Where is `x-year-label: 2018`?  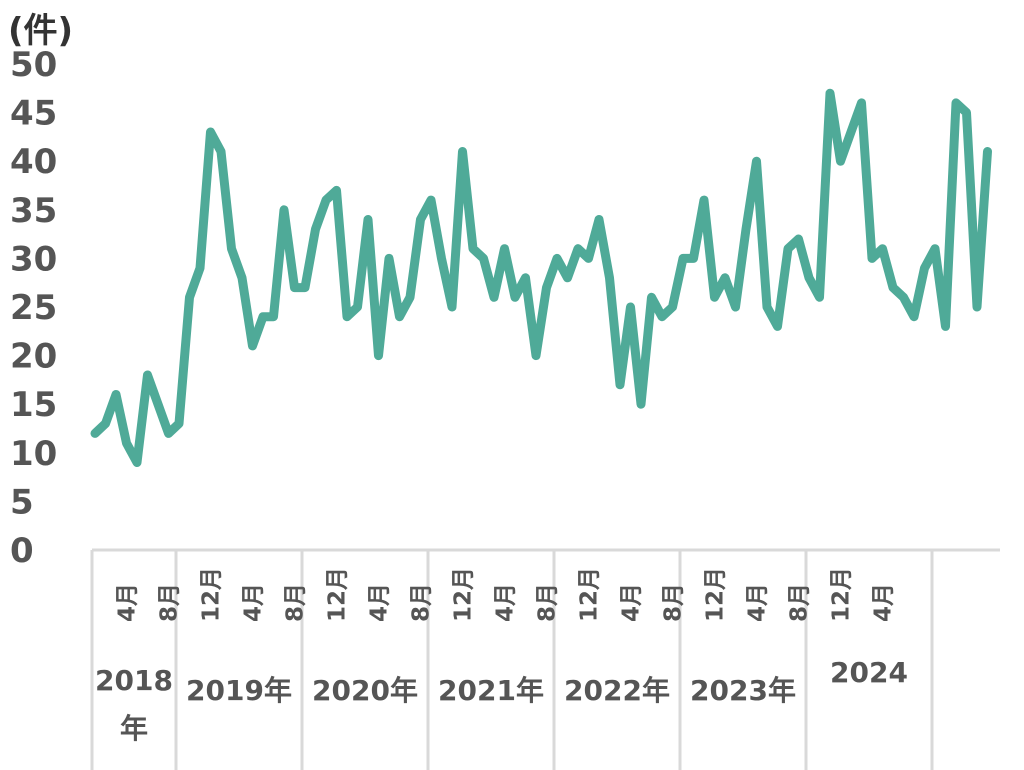 x-year-label: 2018 is located at coordinates (134, 680).